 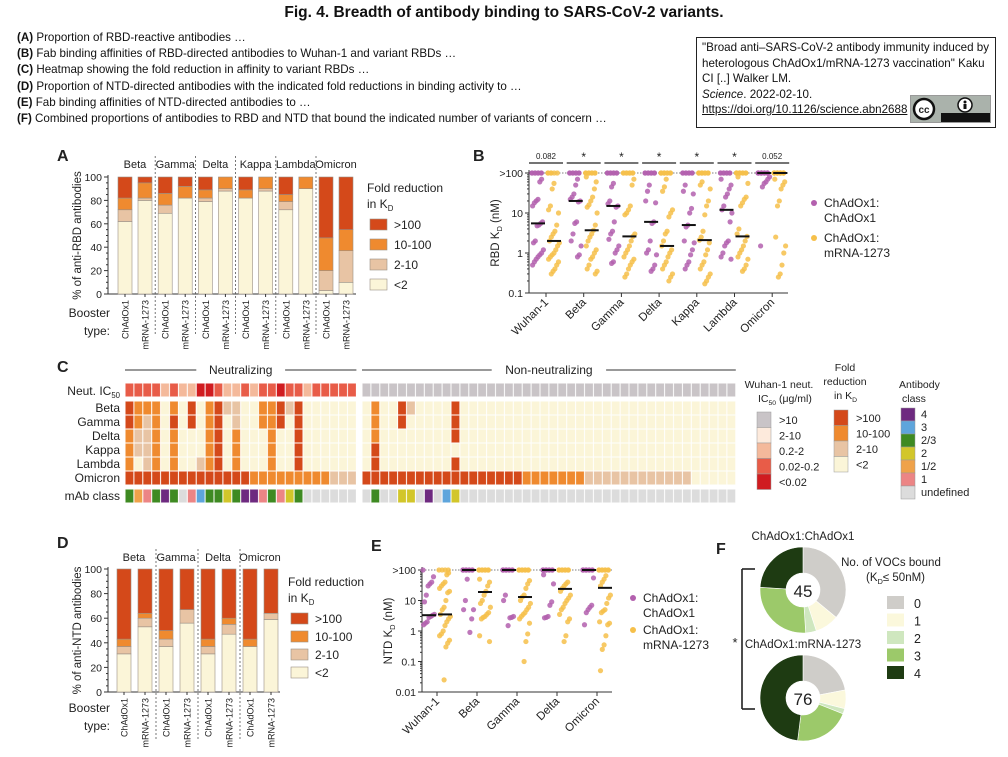 What do you see at coordinates (651, 310) in the screenshot?
I see `category-label: Delta` at bounding box center [651, 310].